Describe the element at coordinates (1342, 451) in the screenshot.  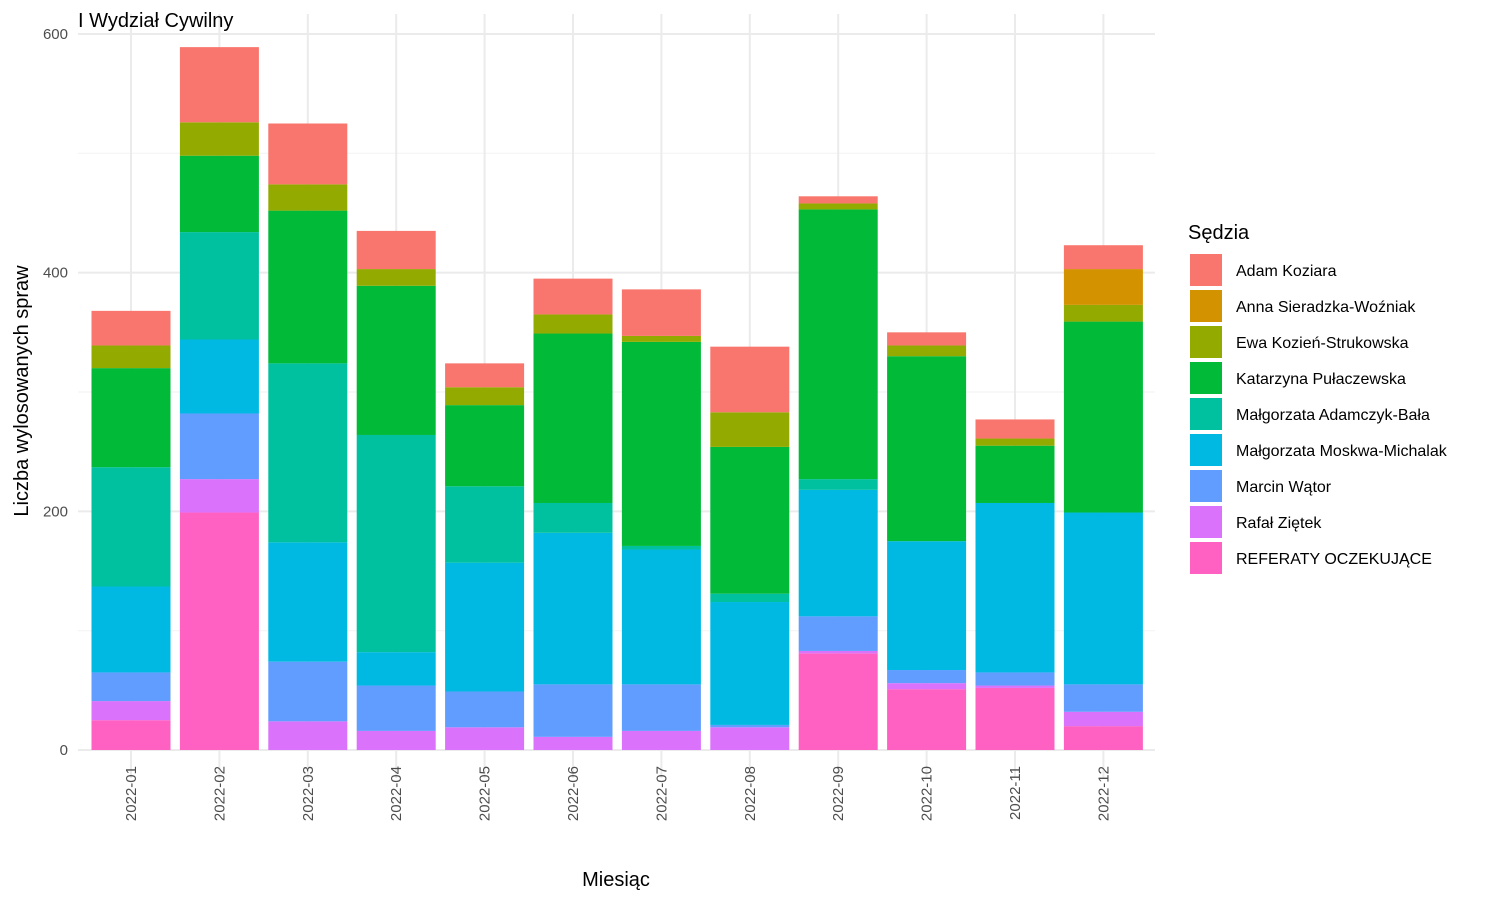
I see `legend-label: Małgorzata Moskwa-Michalak` at that location.